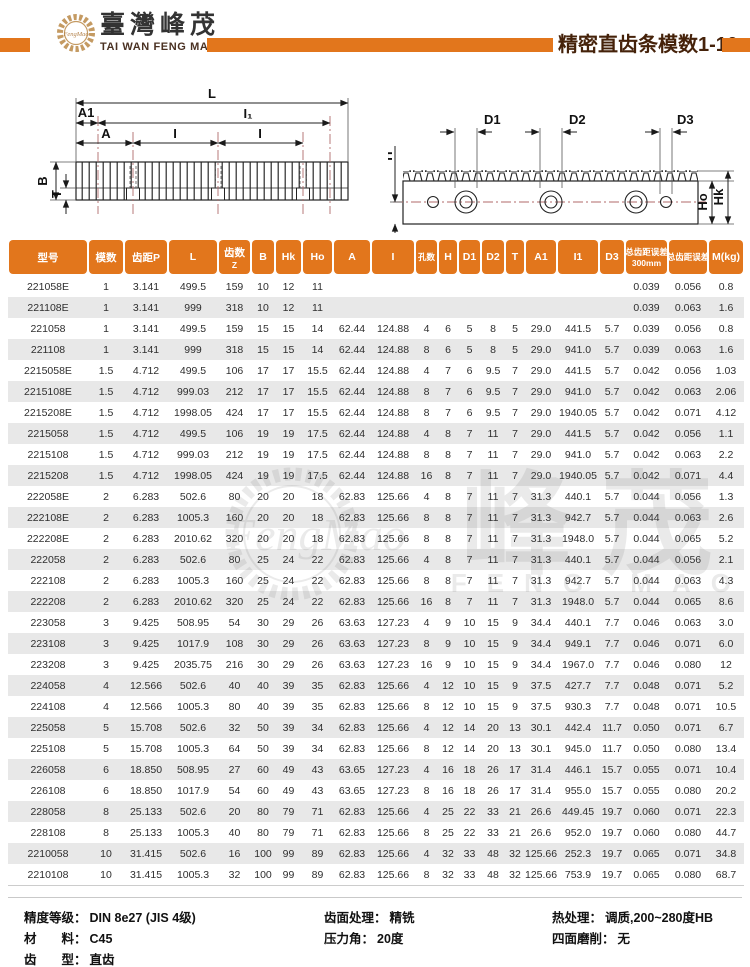 The image size is (750, 967). What do you see at coordinates (364, 939) in the screenshot?
I see `spec-property: 压力角： 20度` at bounding box center [364, 939].